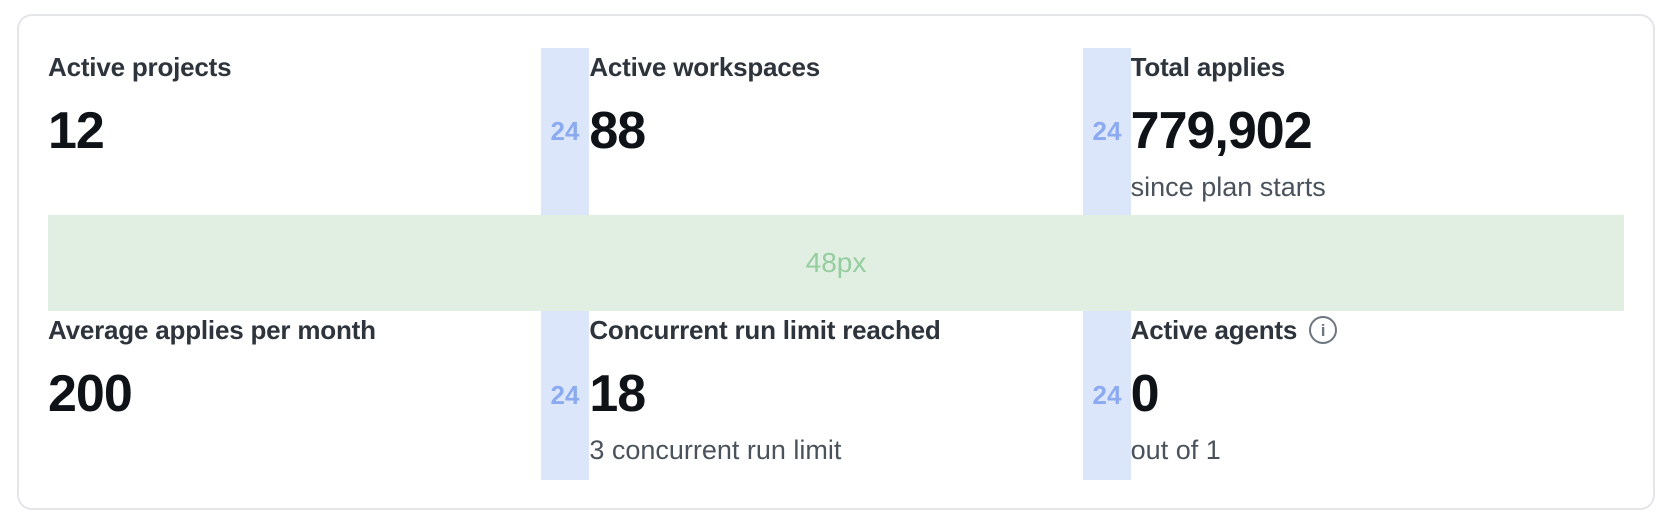  What do you see at coordinates (1228, 187) in the screenshot?
I see `stat-subtext: since plan starts` at bounding box center [1228, 187].